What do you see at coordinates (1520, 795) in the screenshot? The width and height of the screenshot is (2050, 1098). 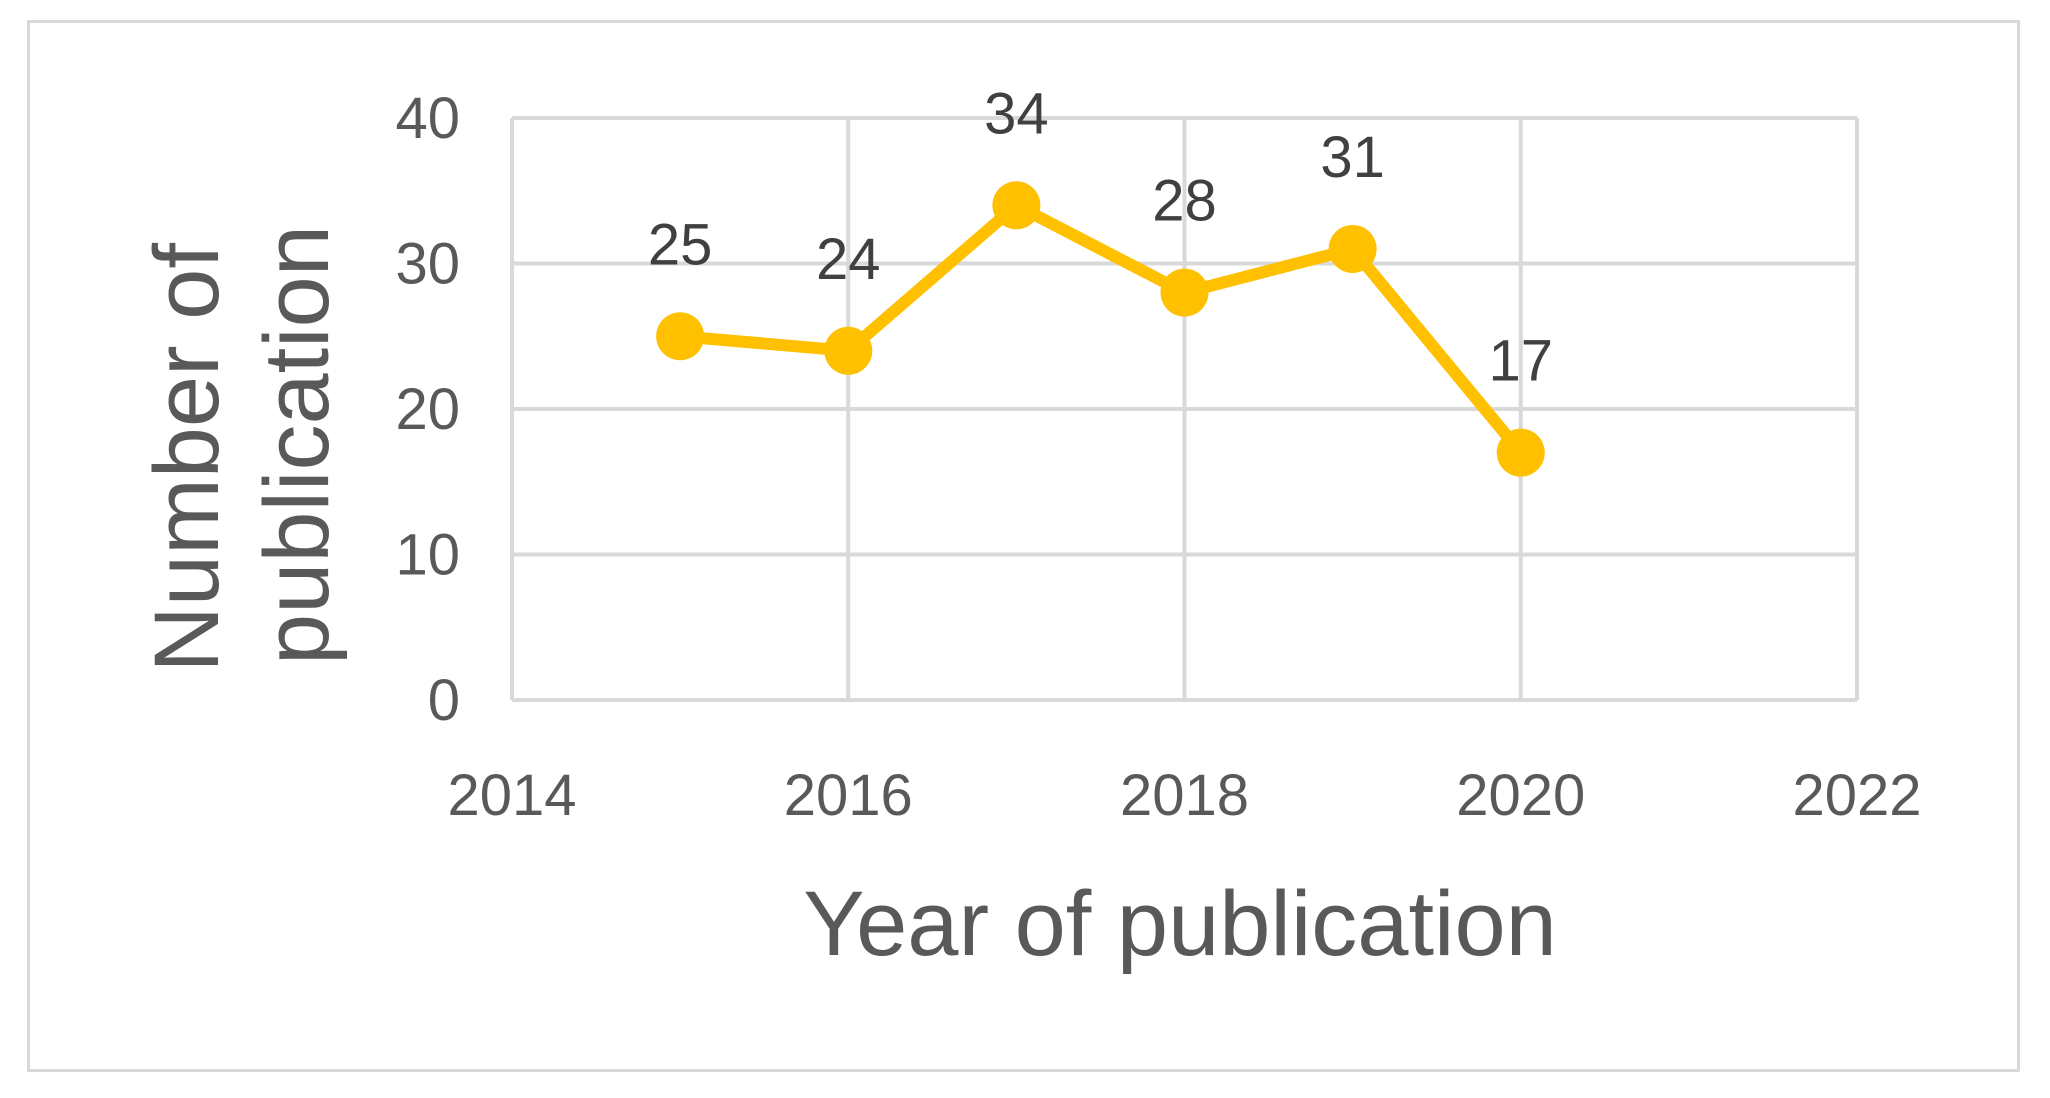 I see `x-tick-label-2020: 2020` at bounding box center [1520, 795].